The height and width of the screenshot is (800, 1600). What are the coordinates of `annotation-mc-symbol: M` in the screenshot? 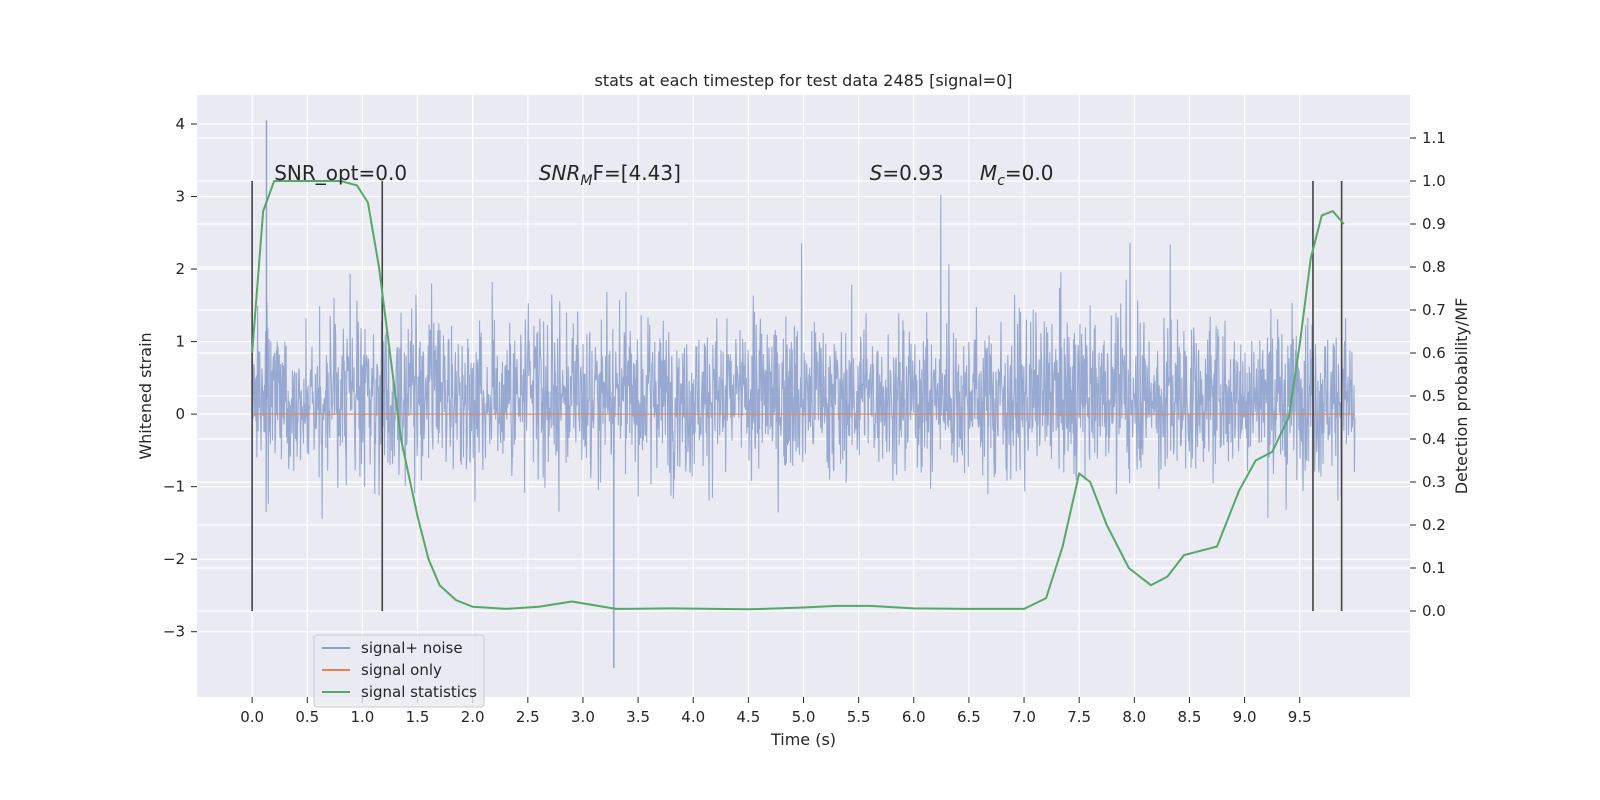 It's located at (988, 173).